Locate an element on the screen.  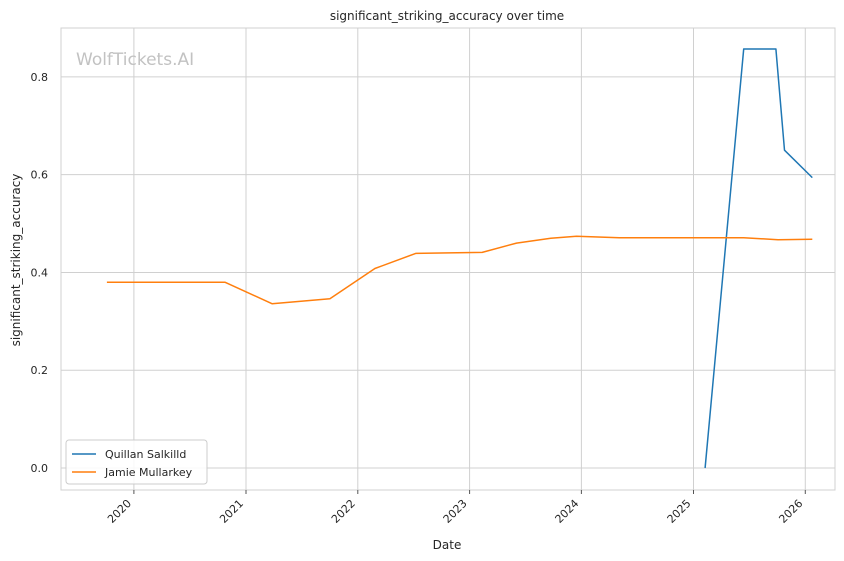
legend-box is located at coordinates (136, 462).